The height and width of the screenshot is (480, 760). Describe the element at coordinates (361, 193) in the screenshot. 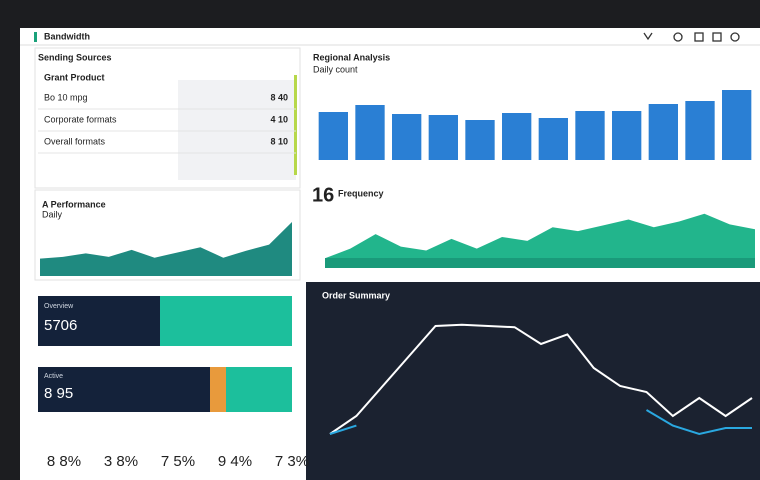

I see `area-title: Frequency` at that location.